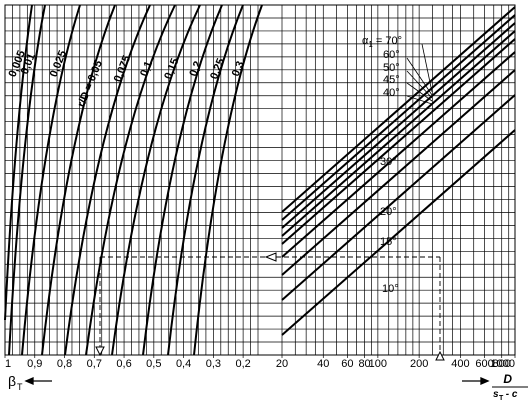 The width and height of the screenshot is (532, 401). Describe the element at coordinates (195, 69) in the screenshot. I see `curve-label: 0,2` at that location.